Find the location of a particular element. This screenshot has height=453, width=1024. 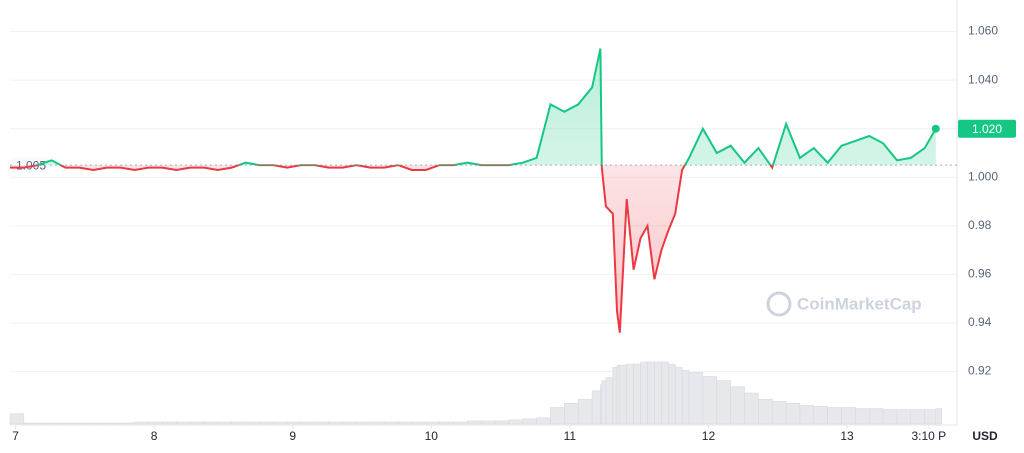

x-tick-label: 12 is located at coordinates (709, 436).